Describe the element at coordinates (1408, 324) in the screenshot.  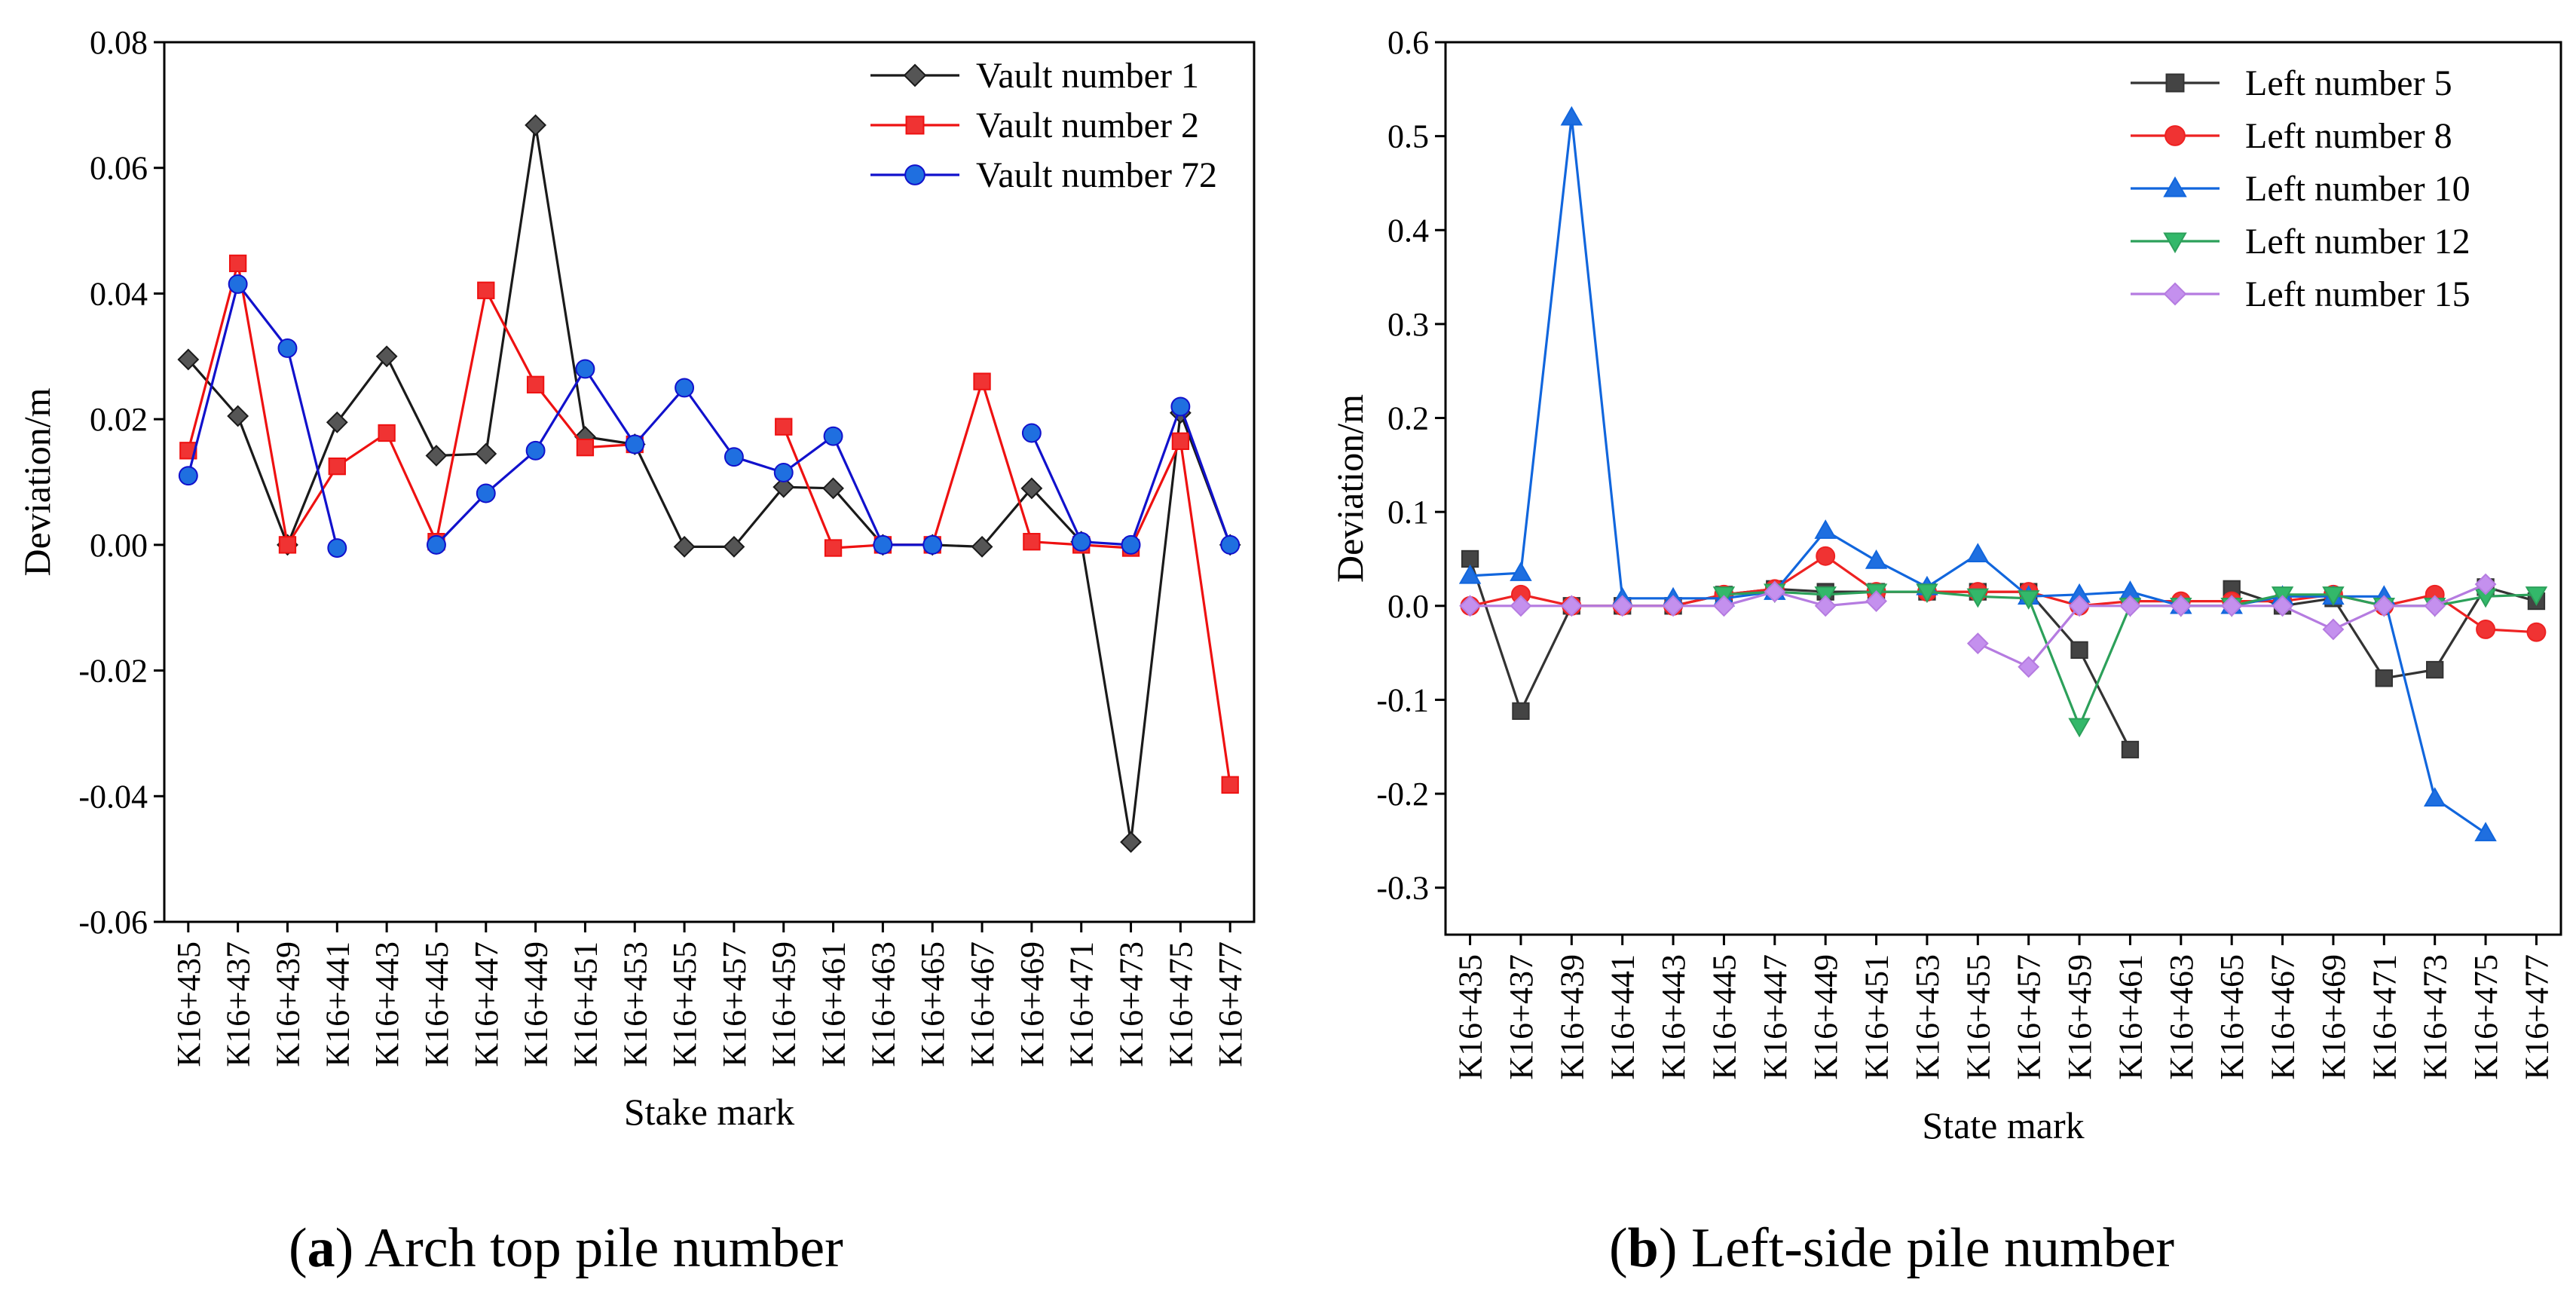
I see `y-tick-label: 0.3` at that location.